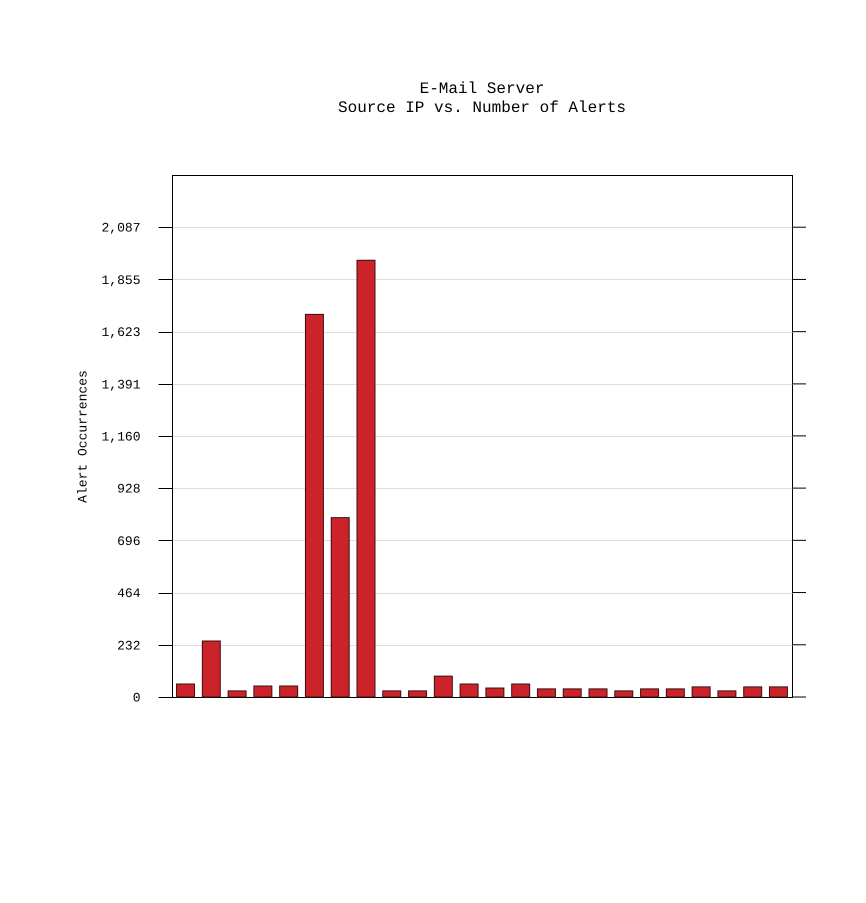 The width and height of the screenshot is (866, 903). I want to click on chart-subtitle: Source IP vs. Number of Alerts, so click(482, 108).